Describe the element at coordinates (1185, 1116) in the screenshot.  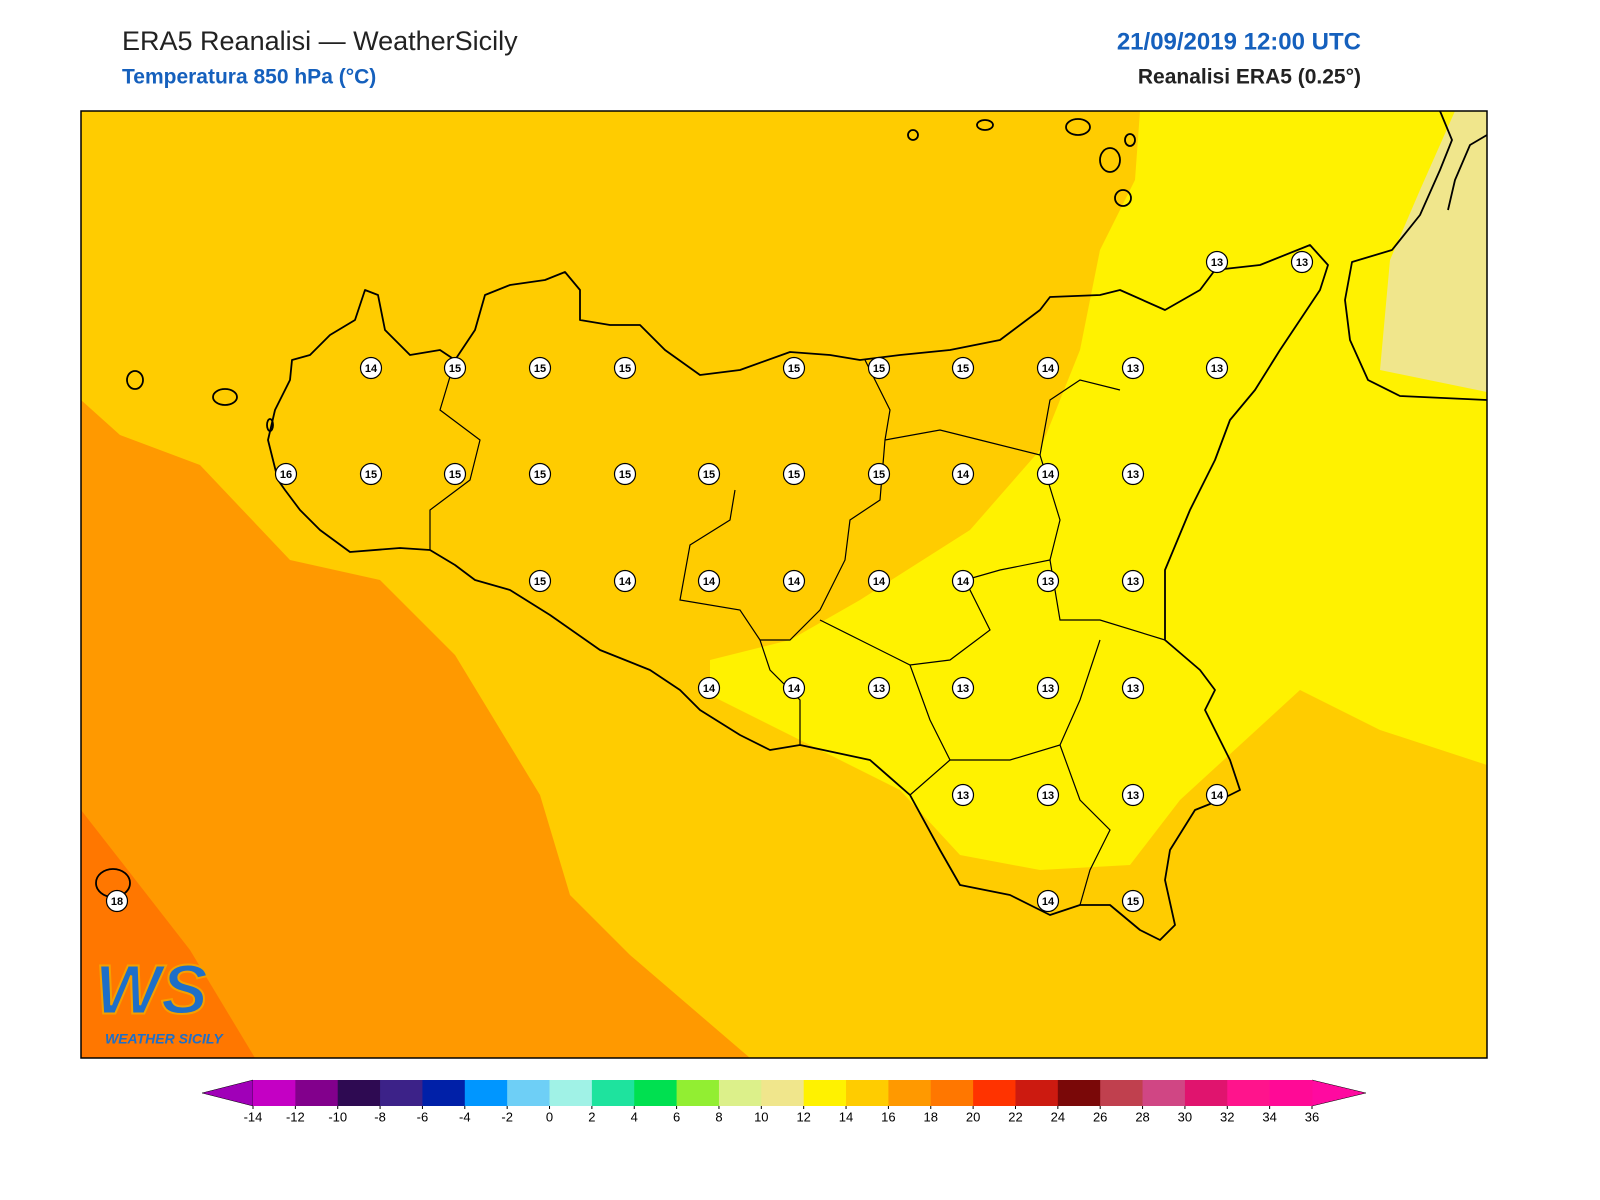
I see `colorbar-tick-label: 30` at that location.